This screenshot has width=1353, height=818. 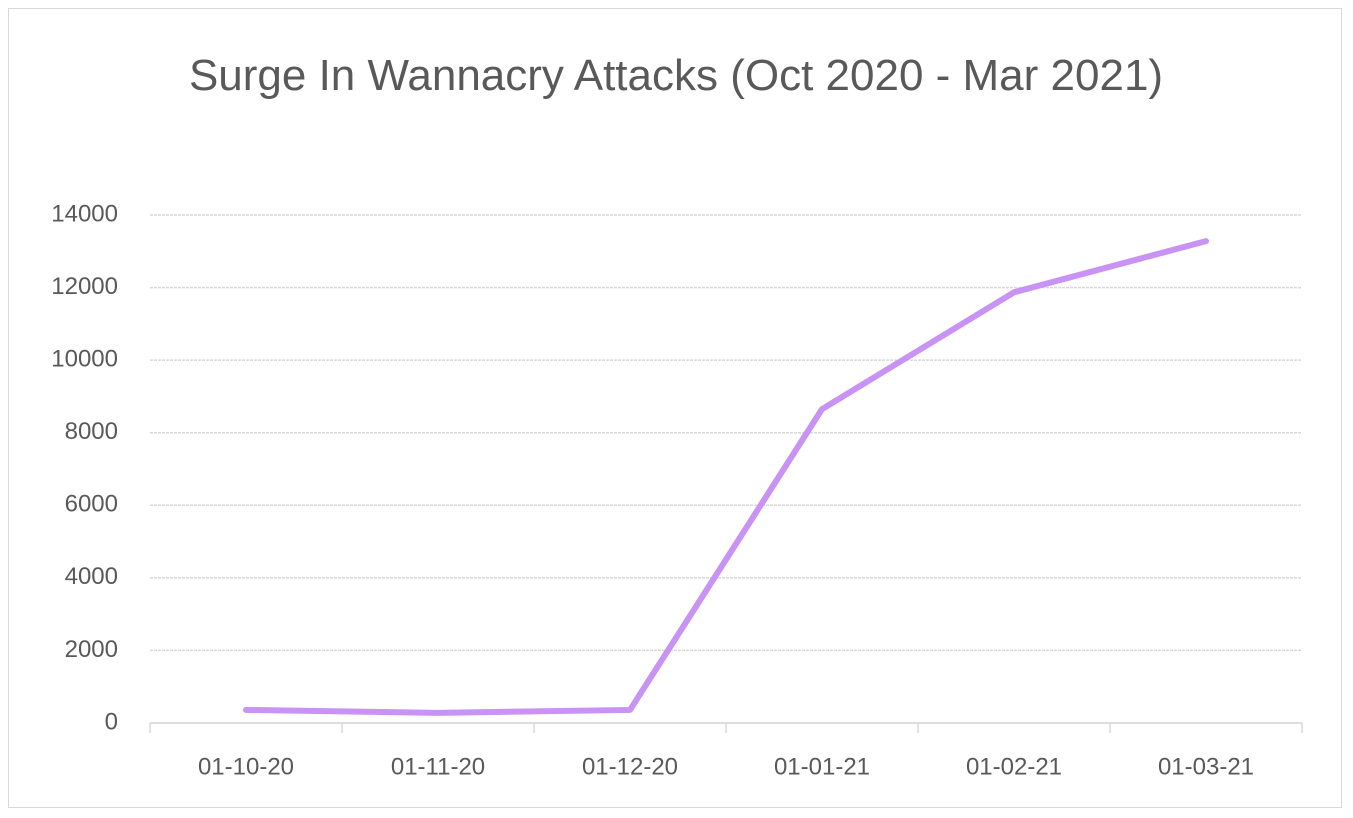 What do you see at coordinates (91, 649) in the screenshot?
I see `y-tick-label: 2000` at bounding box center [91, 649].